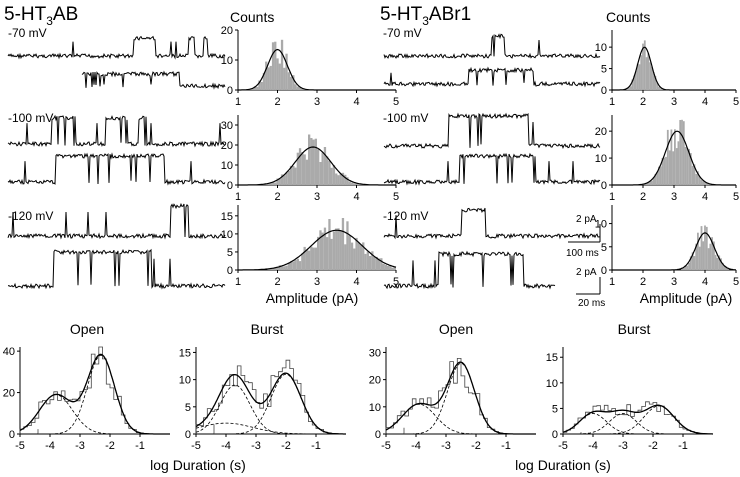 This screenshot has width=740, height=477. I want to click on x-tick-label: -3, so click(80, 446).